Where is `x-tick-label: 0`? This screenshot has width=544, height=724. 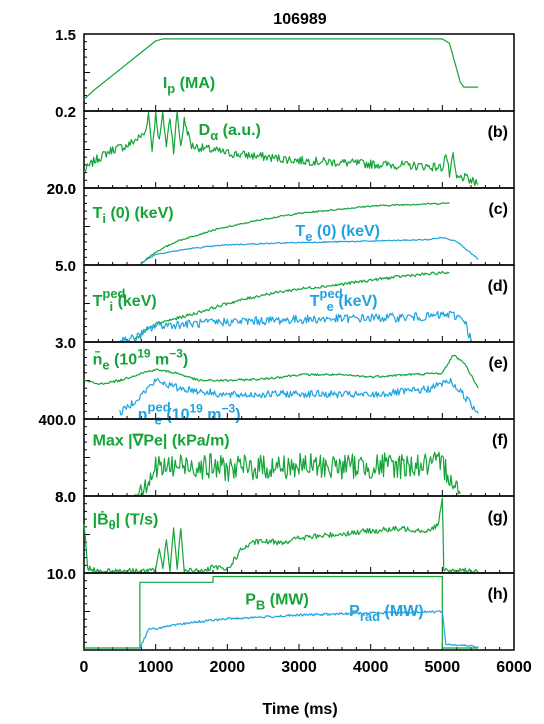
x-tick-label: 0 is located at coordinates (84, 667).